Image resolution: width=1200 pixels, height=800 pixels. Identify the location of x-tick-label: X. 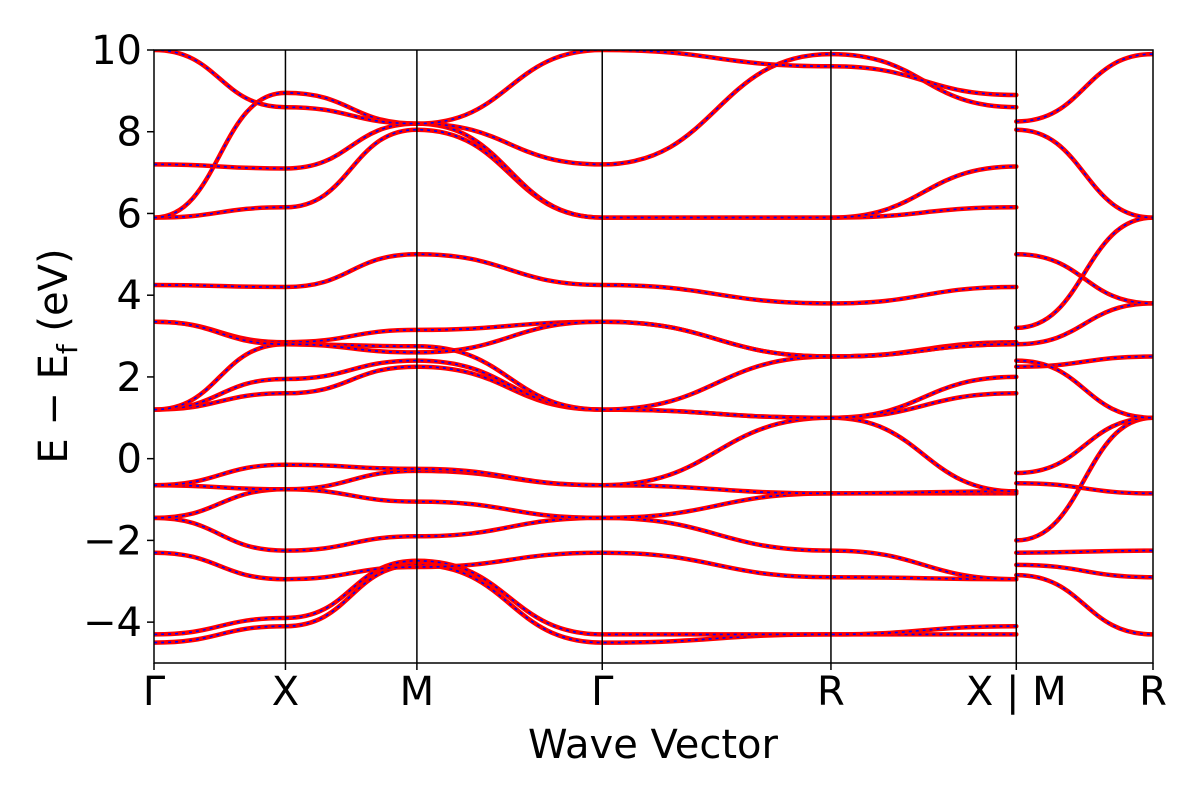
(285, 692).